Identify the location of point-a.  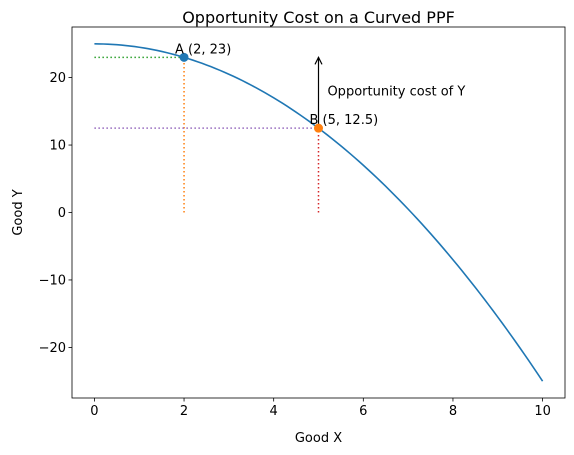
(184, 57).